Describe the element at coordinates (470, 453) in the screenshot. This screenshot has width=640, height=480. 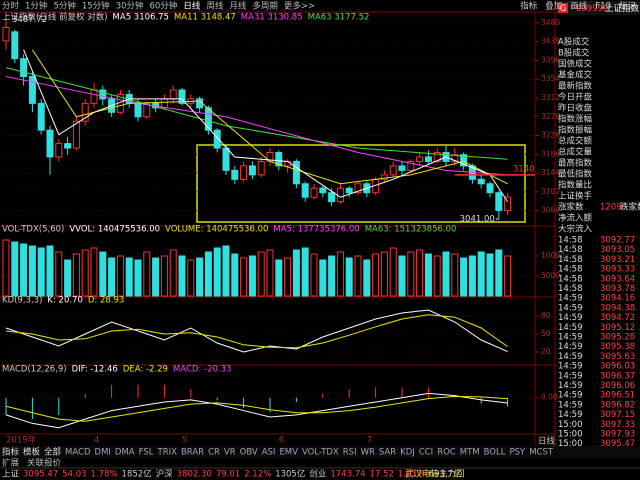
I see `indicator-tab: MTM` at that location.